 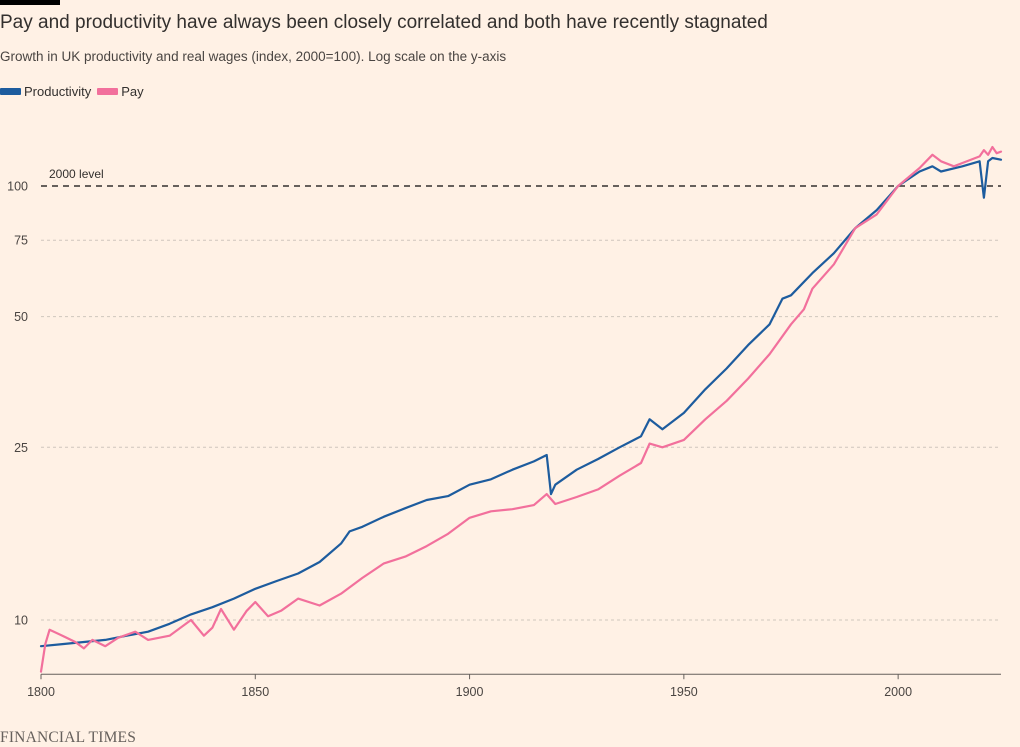 What do you see at coordinates (10, 91) in the screenshot?
I see `legend-swatch-productivity` at bounding box center [10, 91].